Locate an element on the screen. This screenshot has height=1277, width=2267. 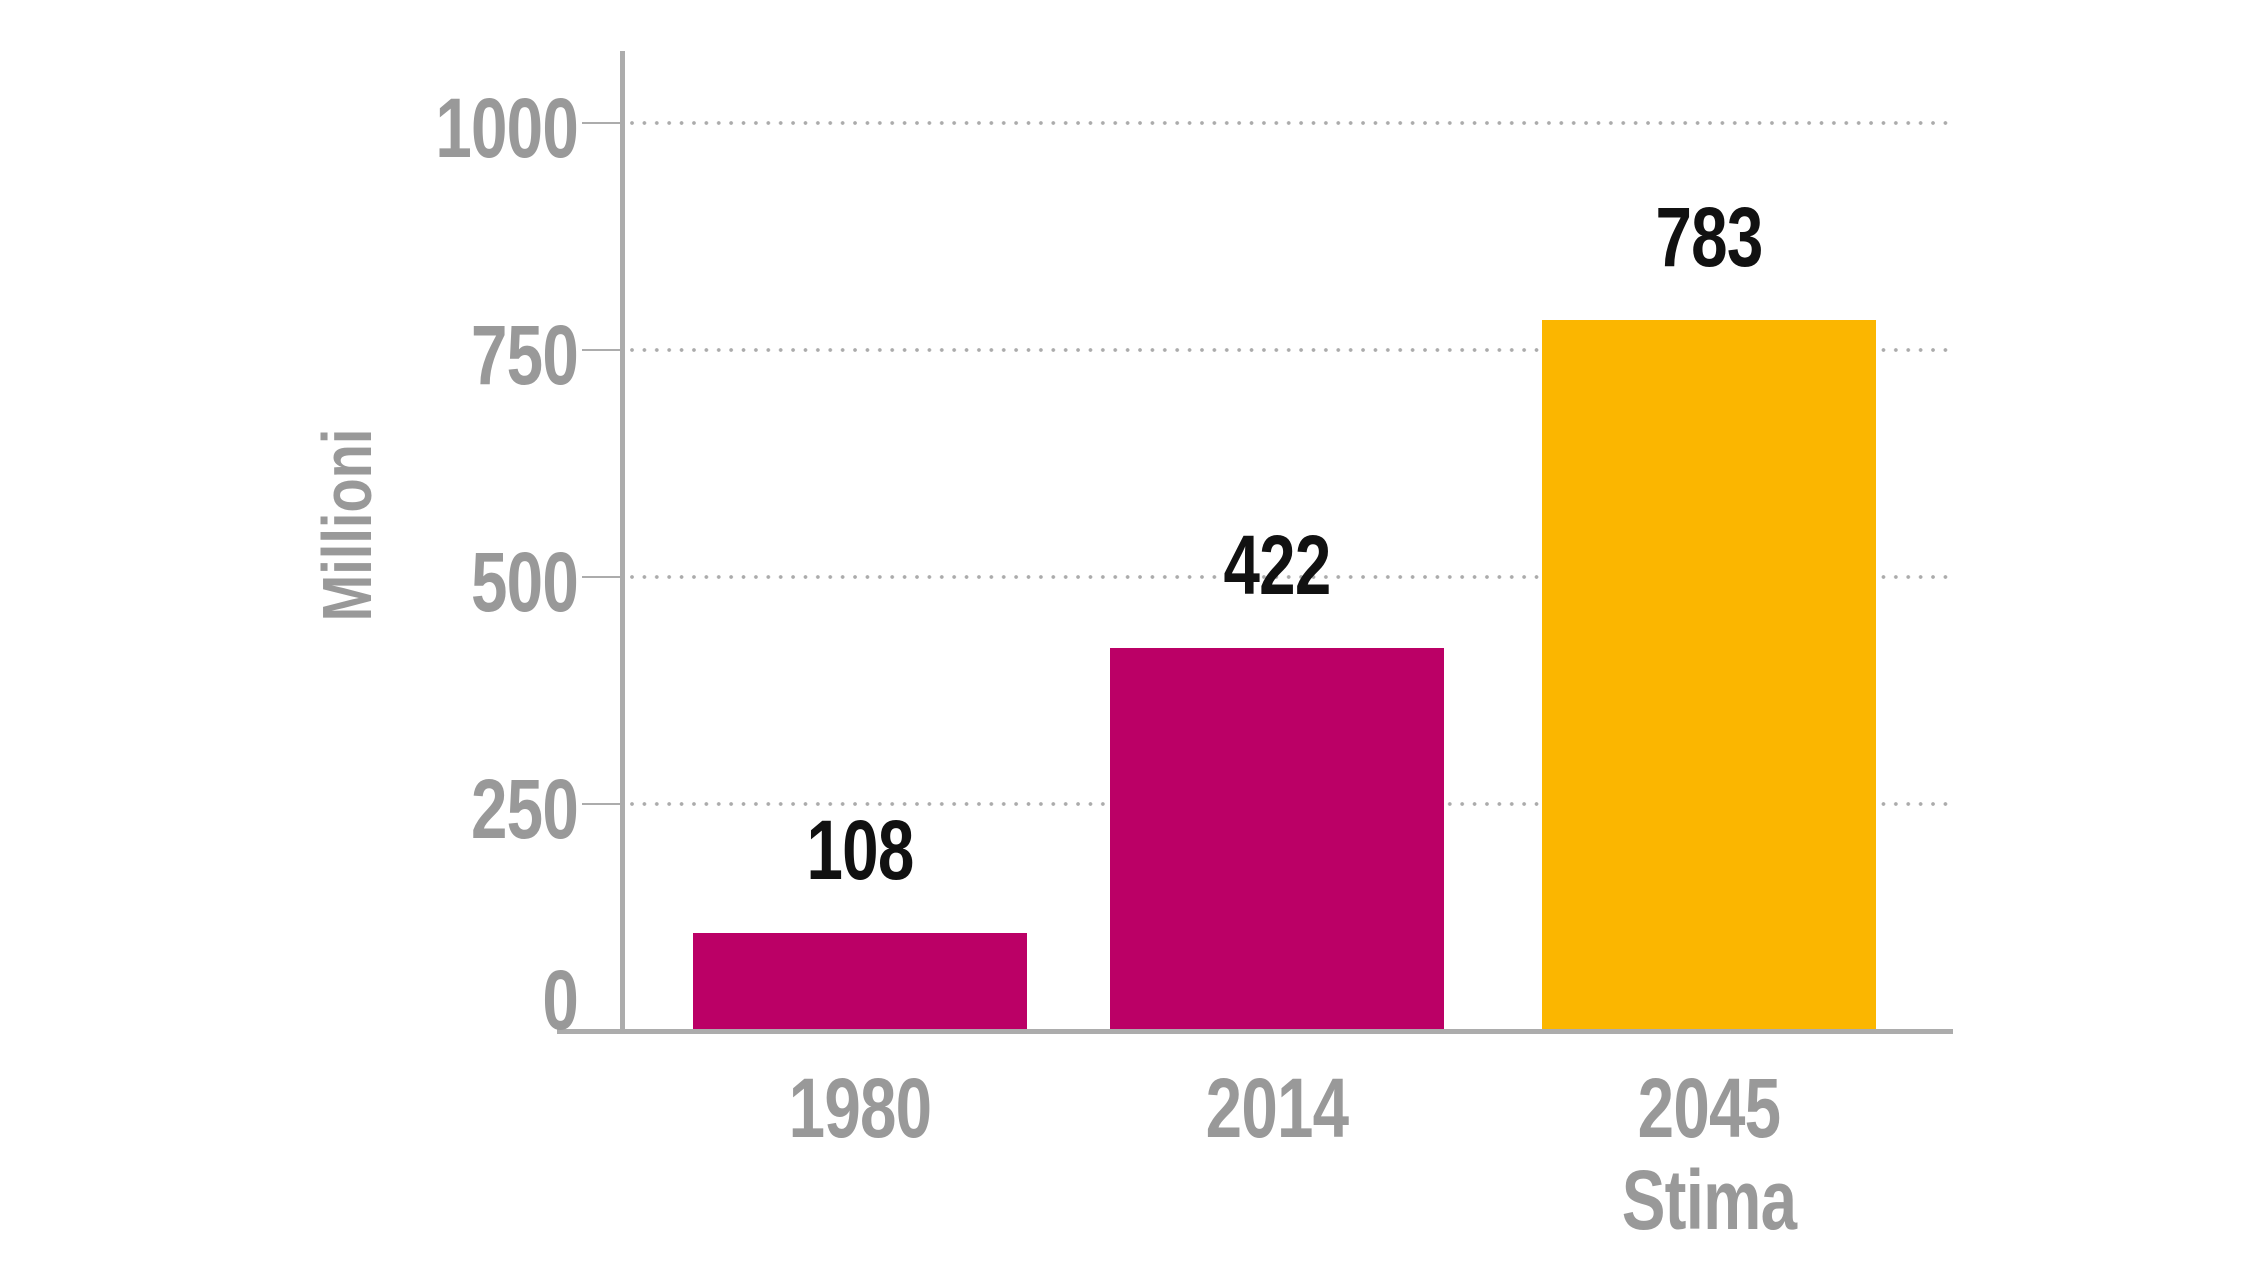
x-category-label: 2045 Stima is located at coordinates (1709, 1154).